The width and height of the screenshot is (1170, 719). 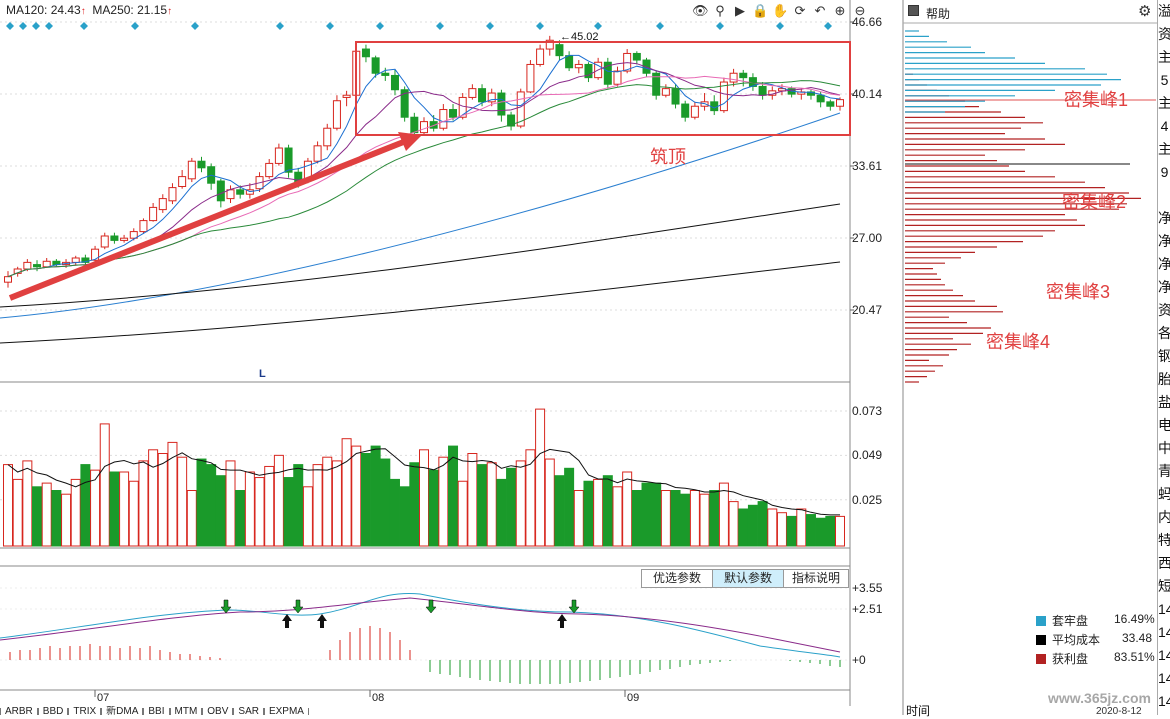 I want to click on settings-gear-icon: ⚙, so click(x=1145, y=11).